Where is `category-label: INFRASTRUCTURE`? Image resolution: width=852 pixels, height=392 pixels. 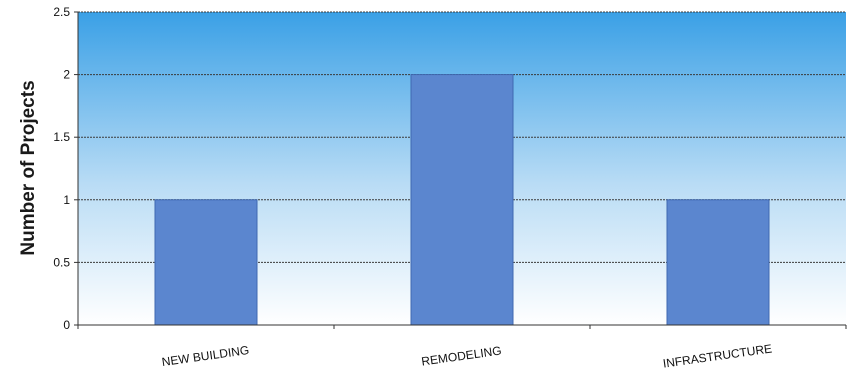
category-label: INFRASTRUCTURE is located at coordinates (717, 355).